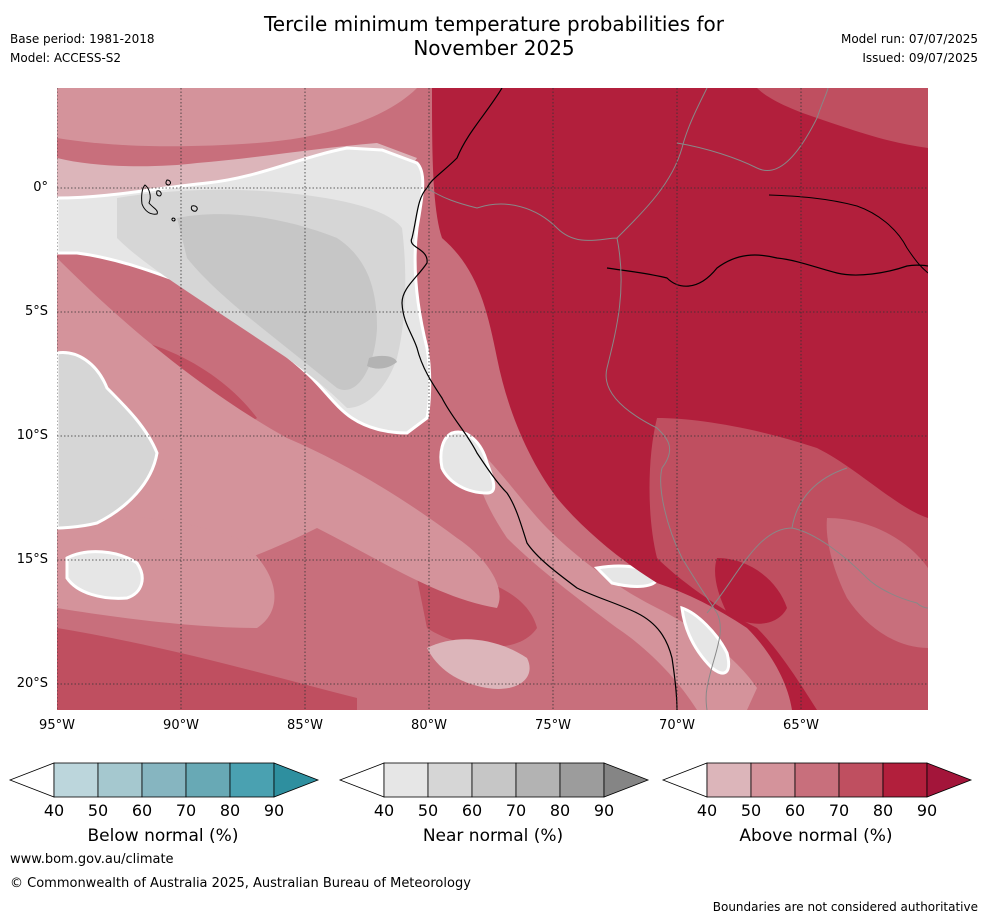 The width and height of the screenshot is (988, 919). Describe the element at coordinates (166, 572) in the screenshot. I see `southwest-50-band` at that location.